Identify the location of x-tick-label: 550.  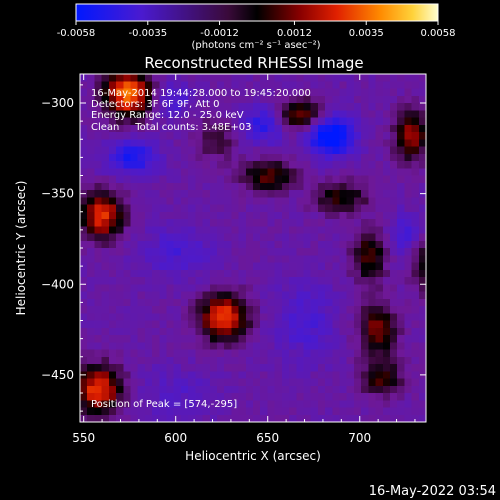
(83, 438).